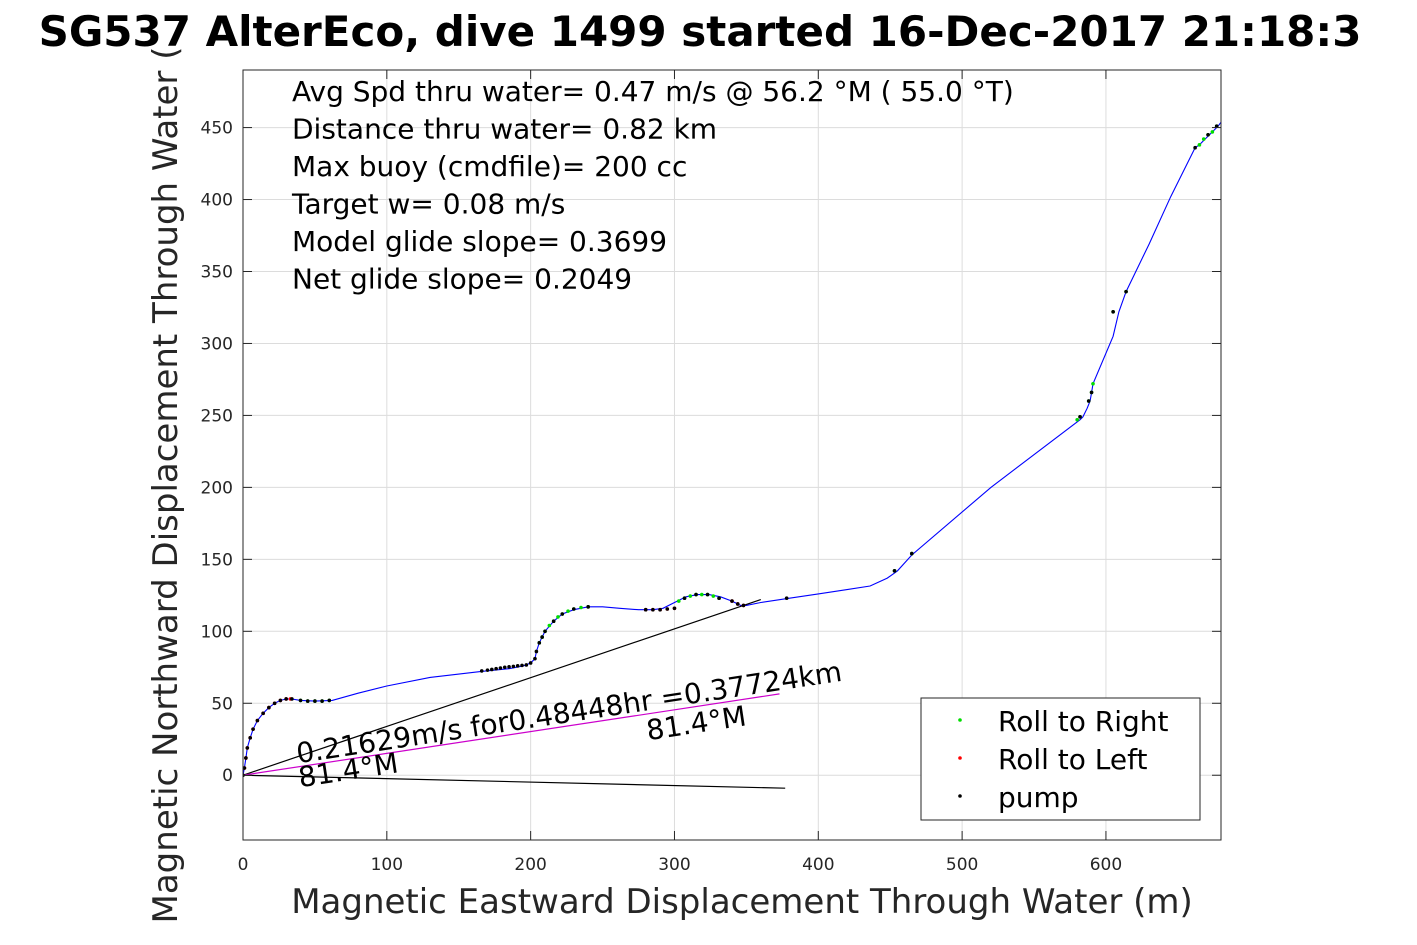 The height and width of the screenshot is (945, 1417). I want to click on summary-line-net-glide: Net glide slope= 0.2049, so click(462, 279).